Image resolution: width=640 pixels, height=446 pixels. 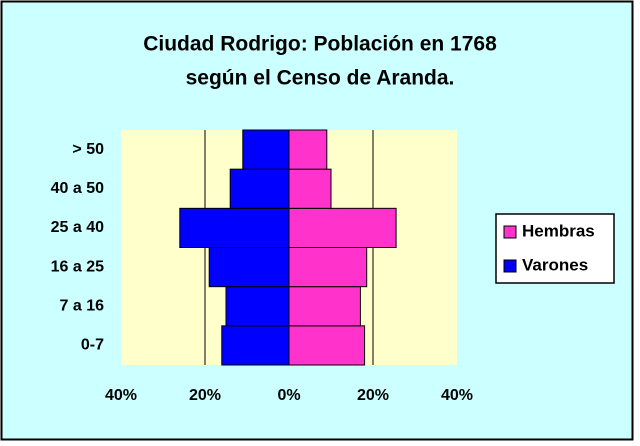 What do you see at coordinates (82, 305) in the screenshot?
I see `y-tick-label: 7 a 16` at bounding box center [82, 305].